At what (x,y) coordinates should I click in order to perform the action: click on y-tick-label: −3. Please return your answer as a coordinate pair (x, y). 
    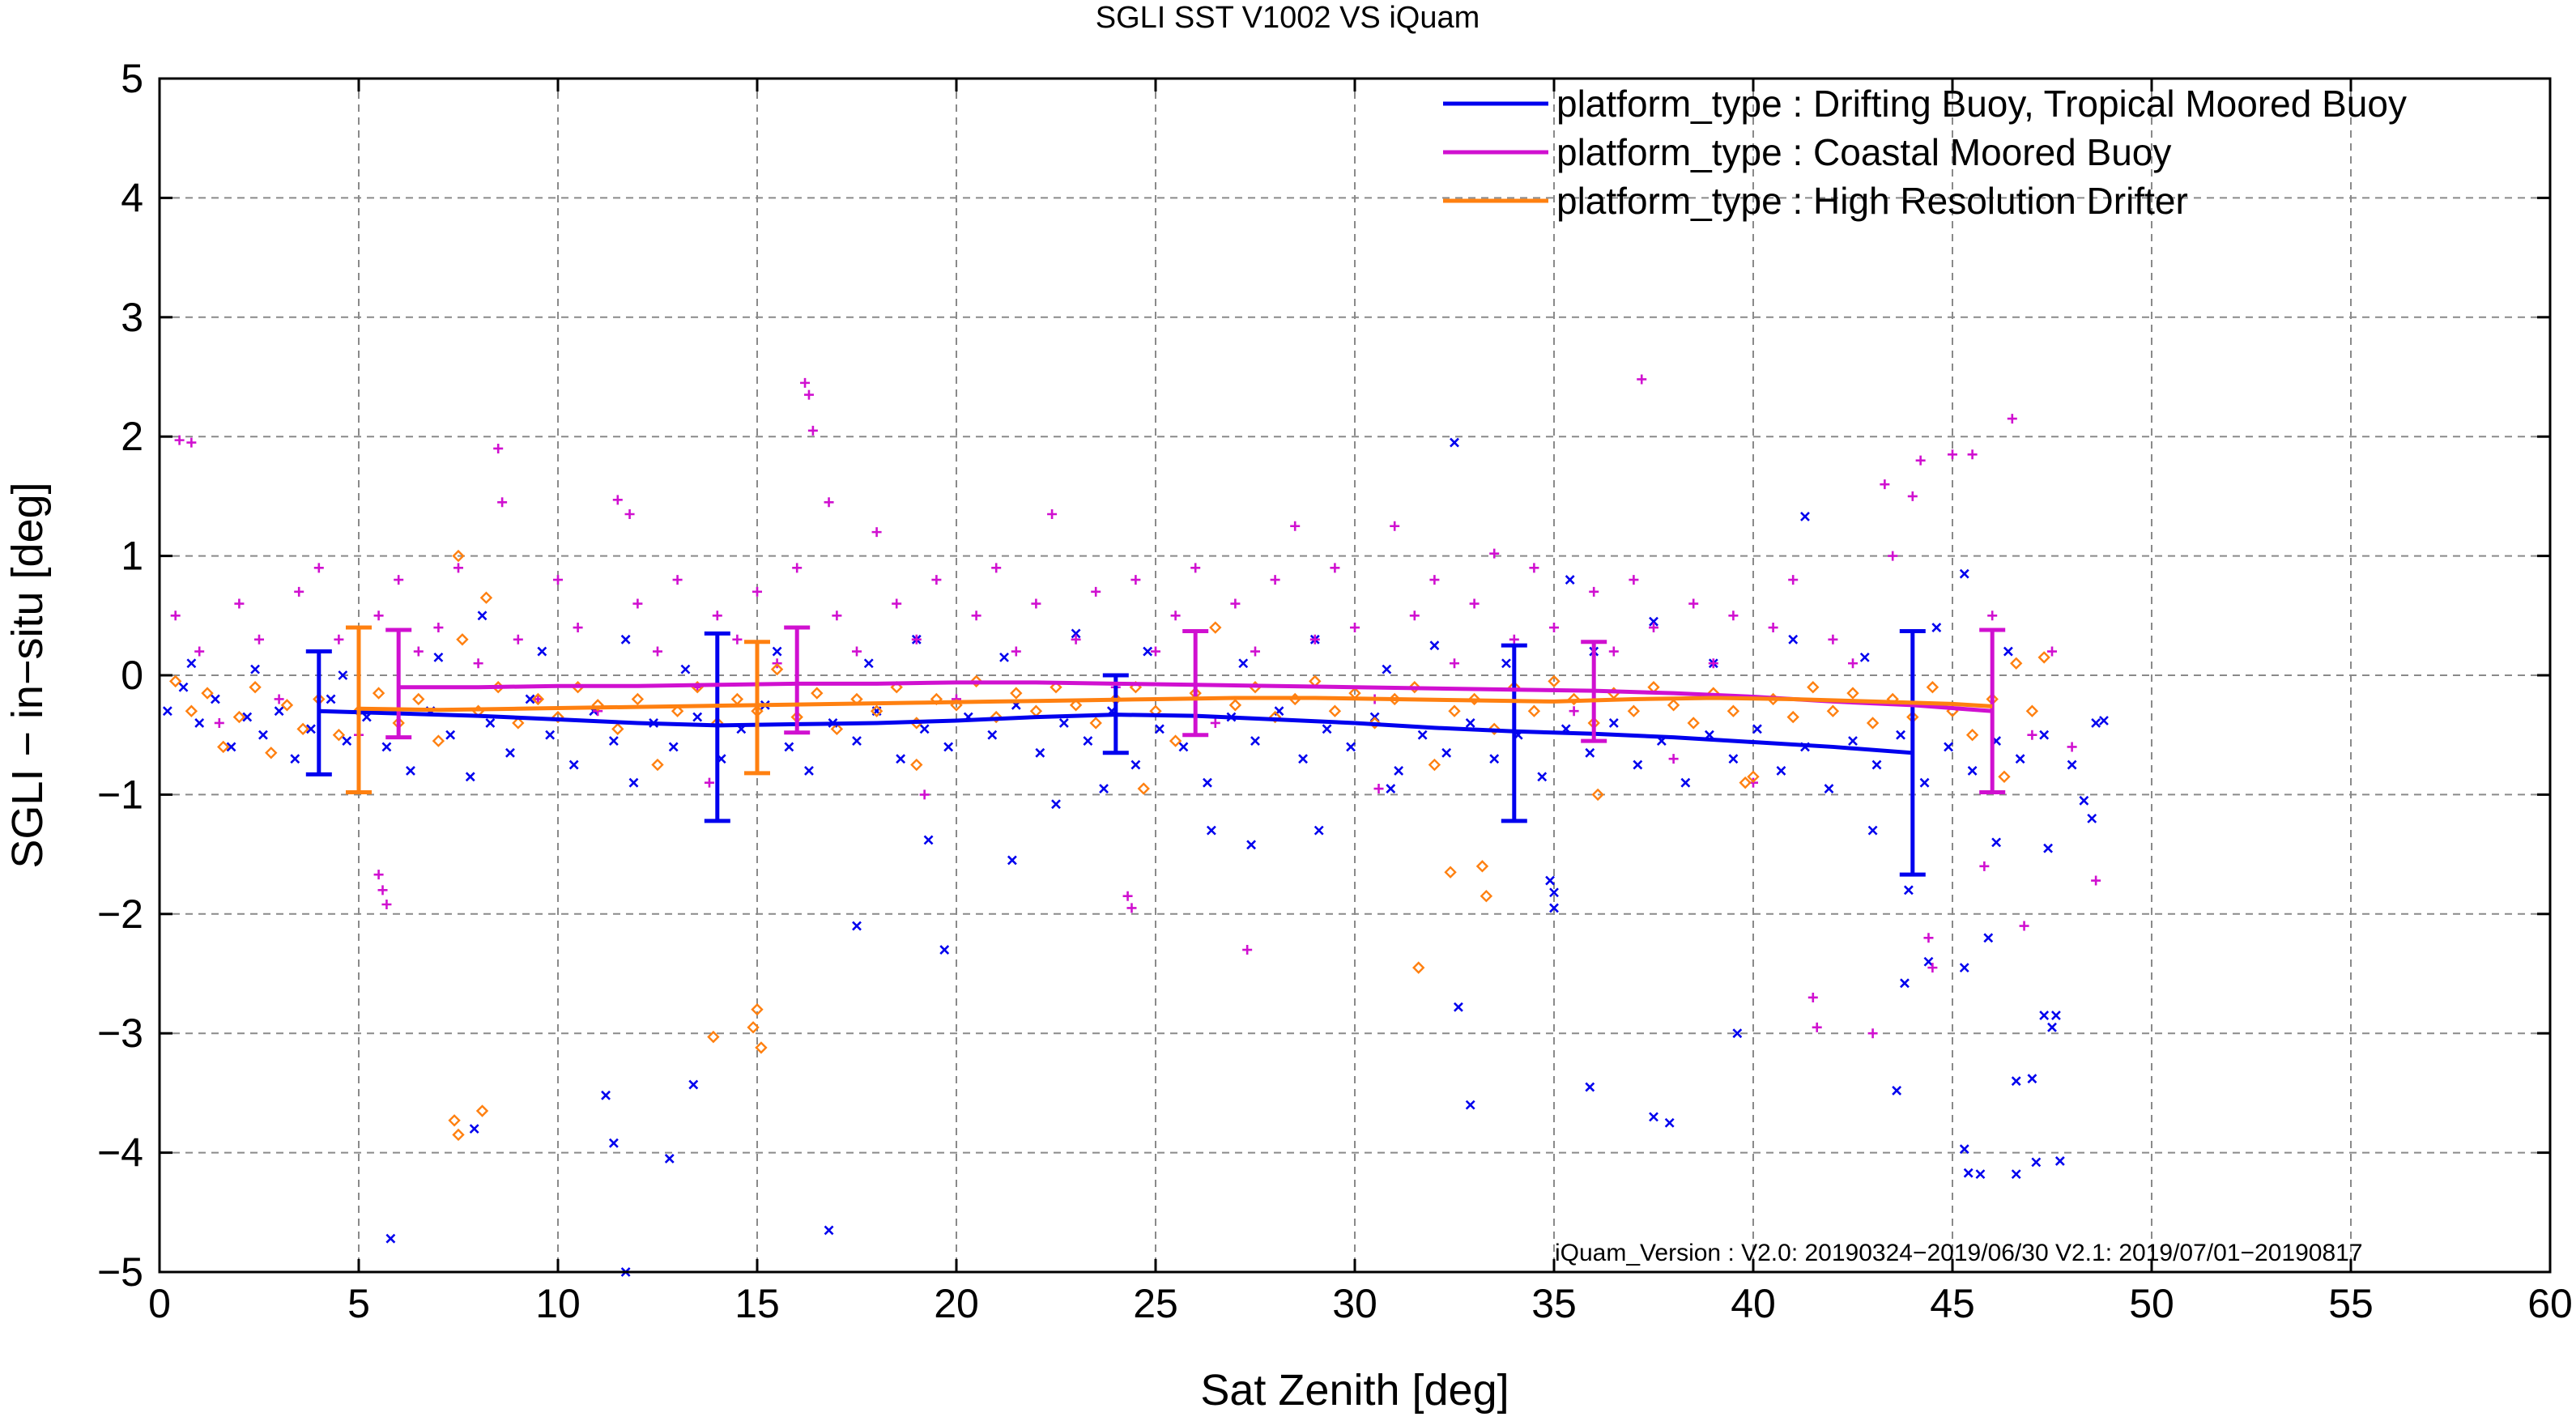
    Looking at the image, I should click on (120, 1033).